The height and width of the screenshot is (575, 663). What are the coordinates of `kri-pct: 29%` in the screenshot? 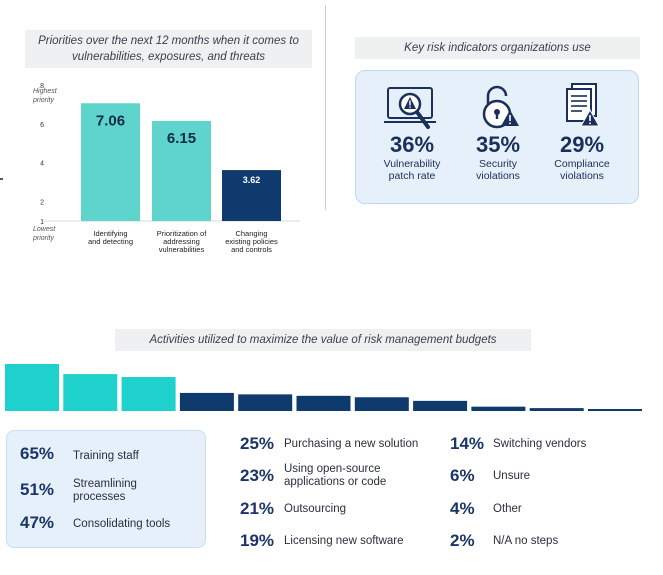 It's located at (582, 144).